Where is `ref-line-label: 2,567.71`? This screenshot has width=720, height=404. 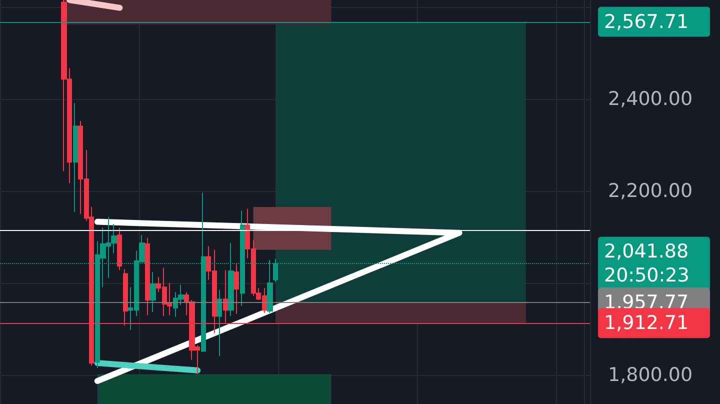 ref-line-label: 2,567.71 is located at coordinates (646, 21).